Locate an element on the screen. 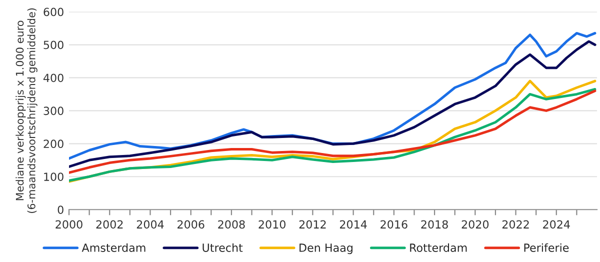 Image resolution: width=600 pixels, height=262 pixels. x-tick-label: 2006 is located at coordinates (191, 224).